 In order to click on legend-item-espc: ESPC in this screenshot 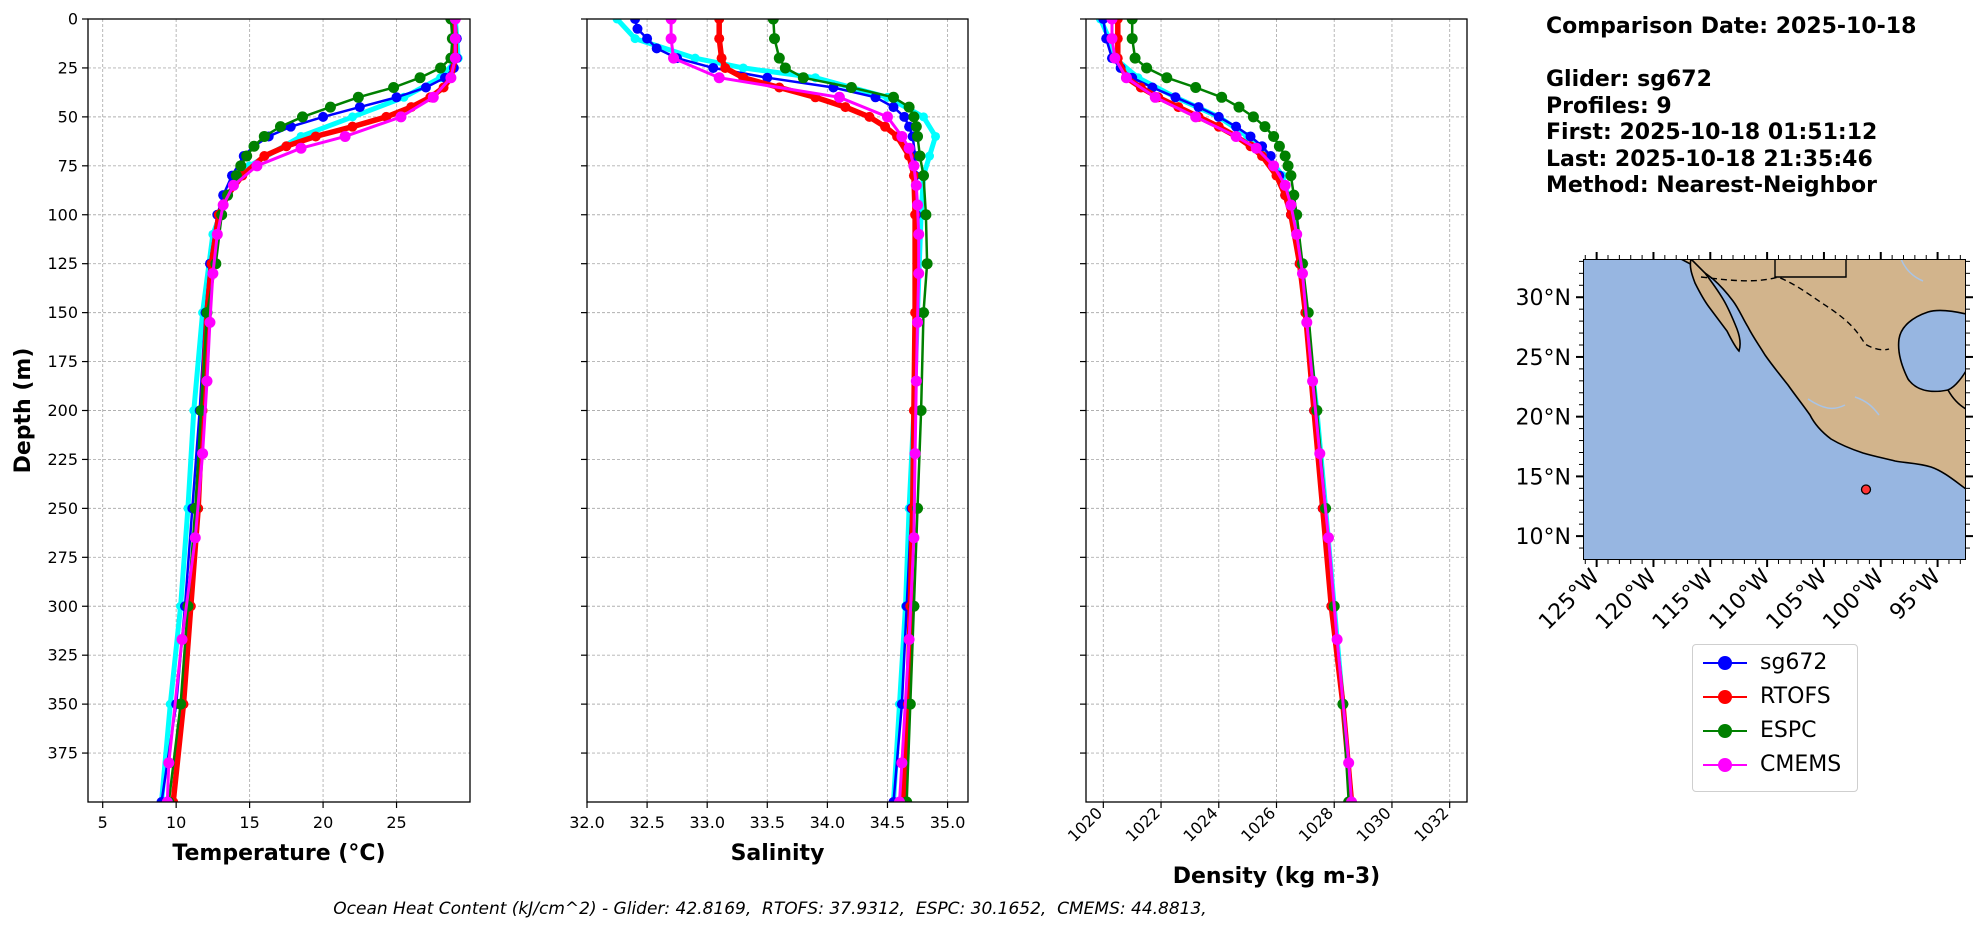, I will do `click(1778, 731)`.